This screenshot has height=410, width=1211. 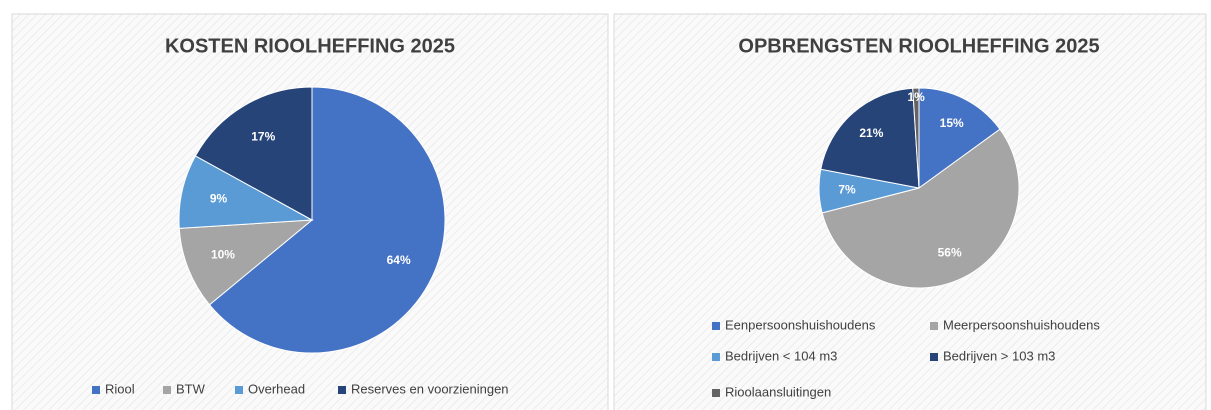 I want to click on legend-label: Bedrijven < 104 m3, so click(x=781, y=355).